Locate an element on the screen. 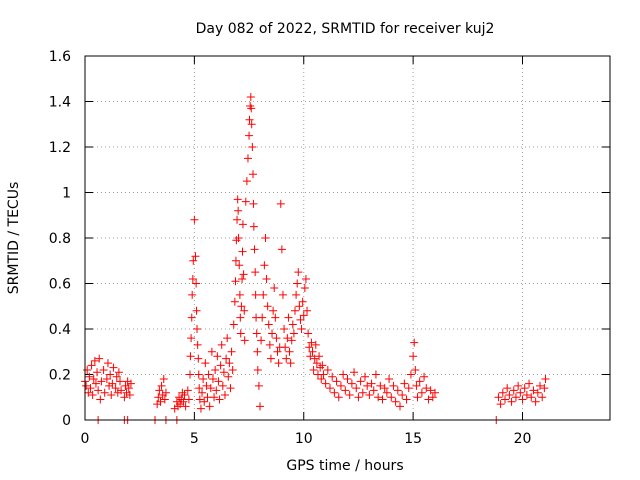 The height and width of the screenshot is (480, 640). x-tick-label: 10 is located at coordinates (304, 439).